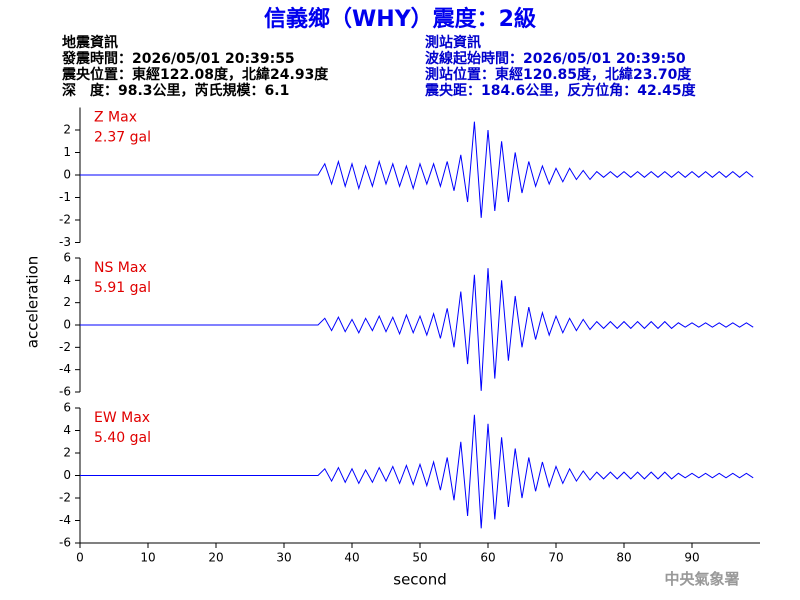  What do you see at coordinates (623, 558) in the screenshot?
I see `x-tick-label: 80` at bounding box center [623, 558].